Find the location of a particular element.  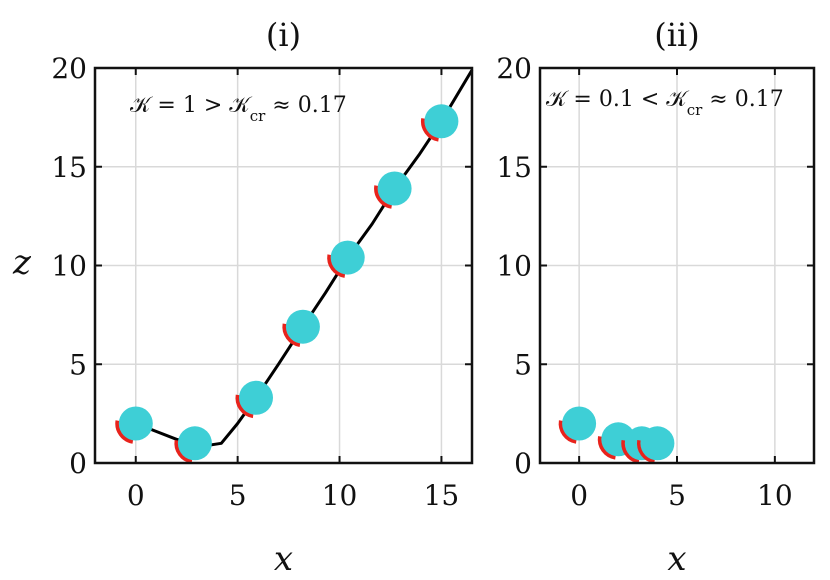

panel-ii-ytick-label-3: 15 is located at coordinates (514, 167).